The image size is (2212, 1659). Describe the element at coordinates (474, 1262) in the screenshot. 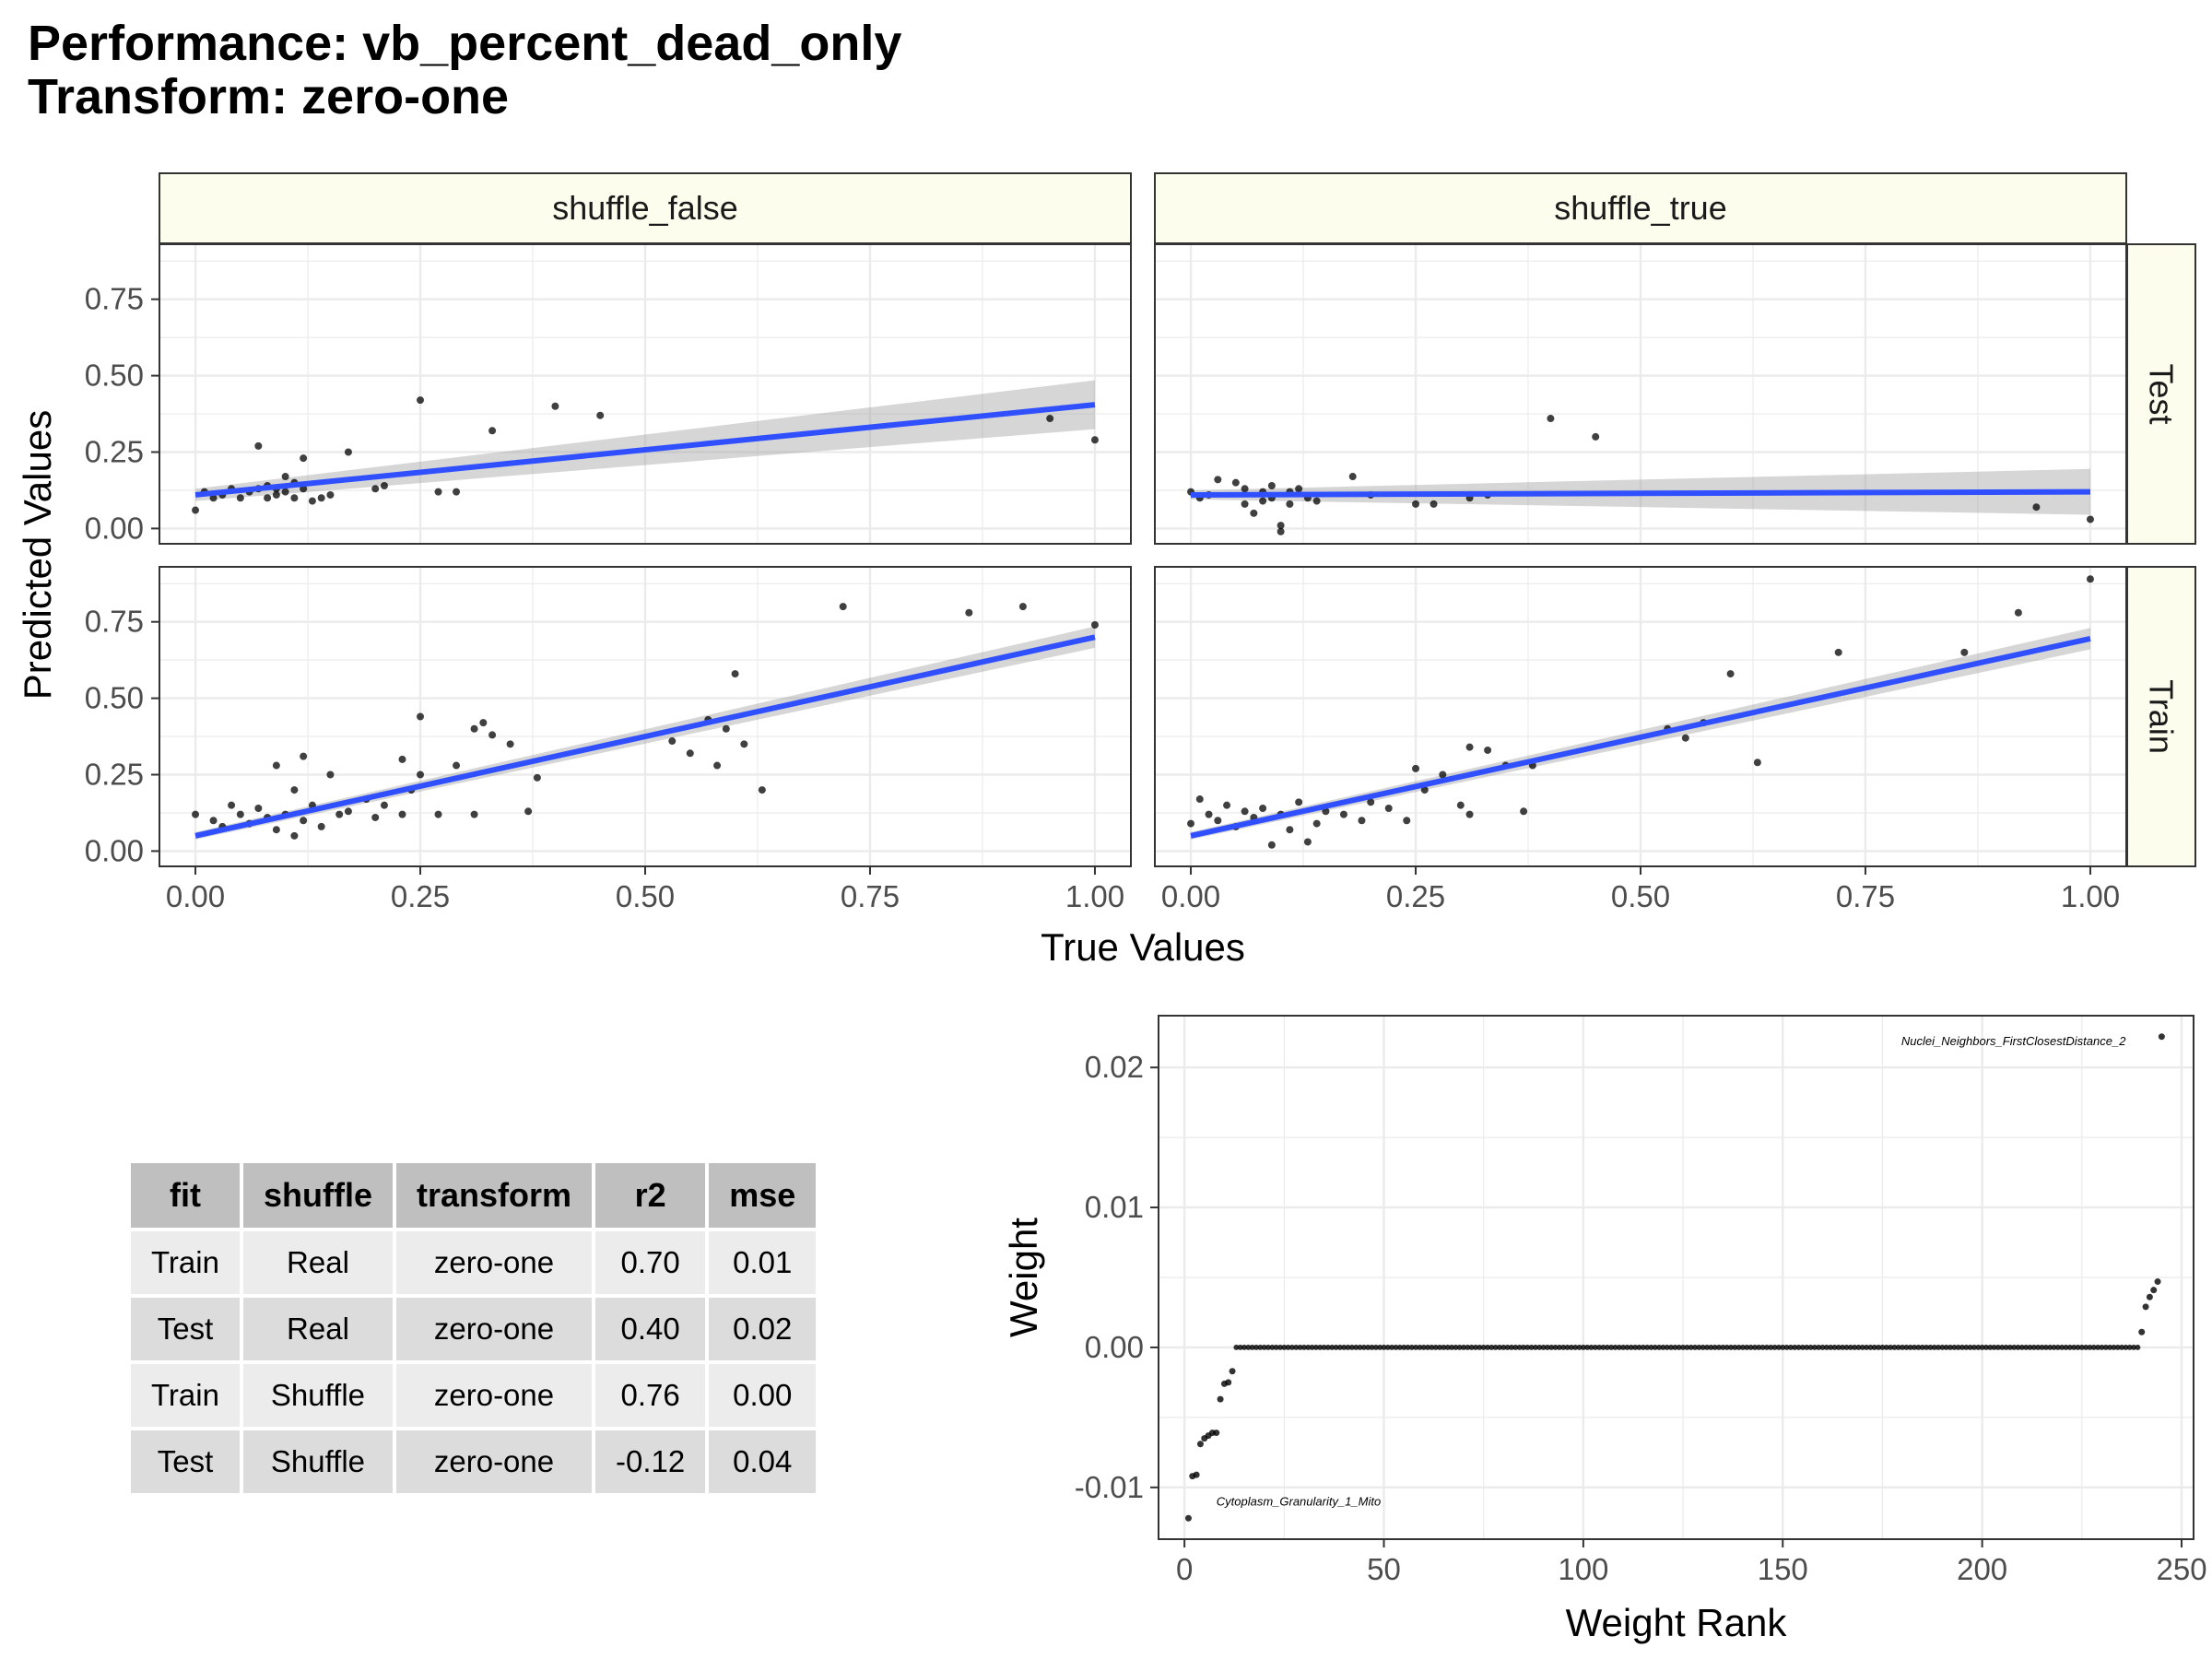

I see `table-row: Train Real zero-one 0.70 0.01` at that location.